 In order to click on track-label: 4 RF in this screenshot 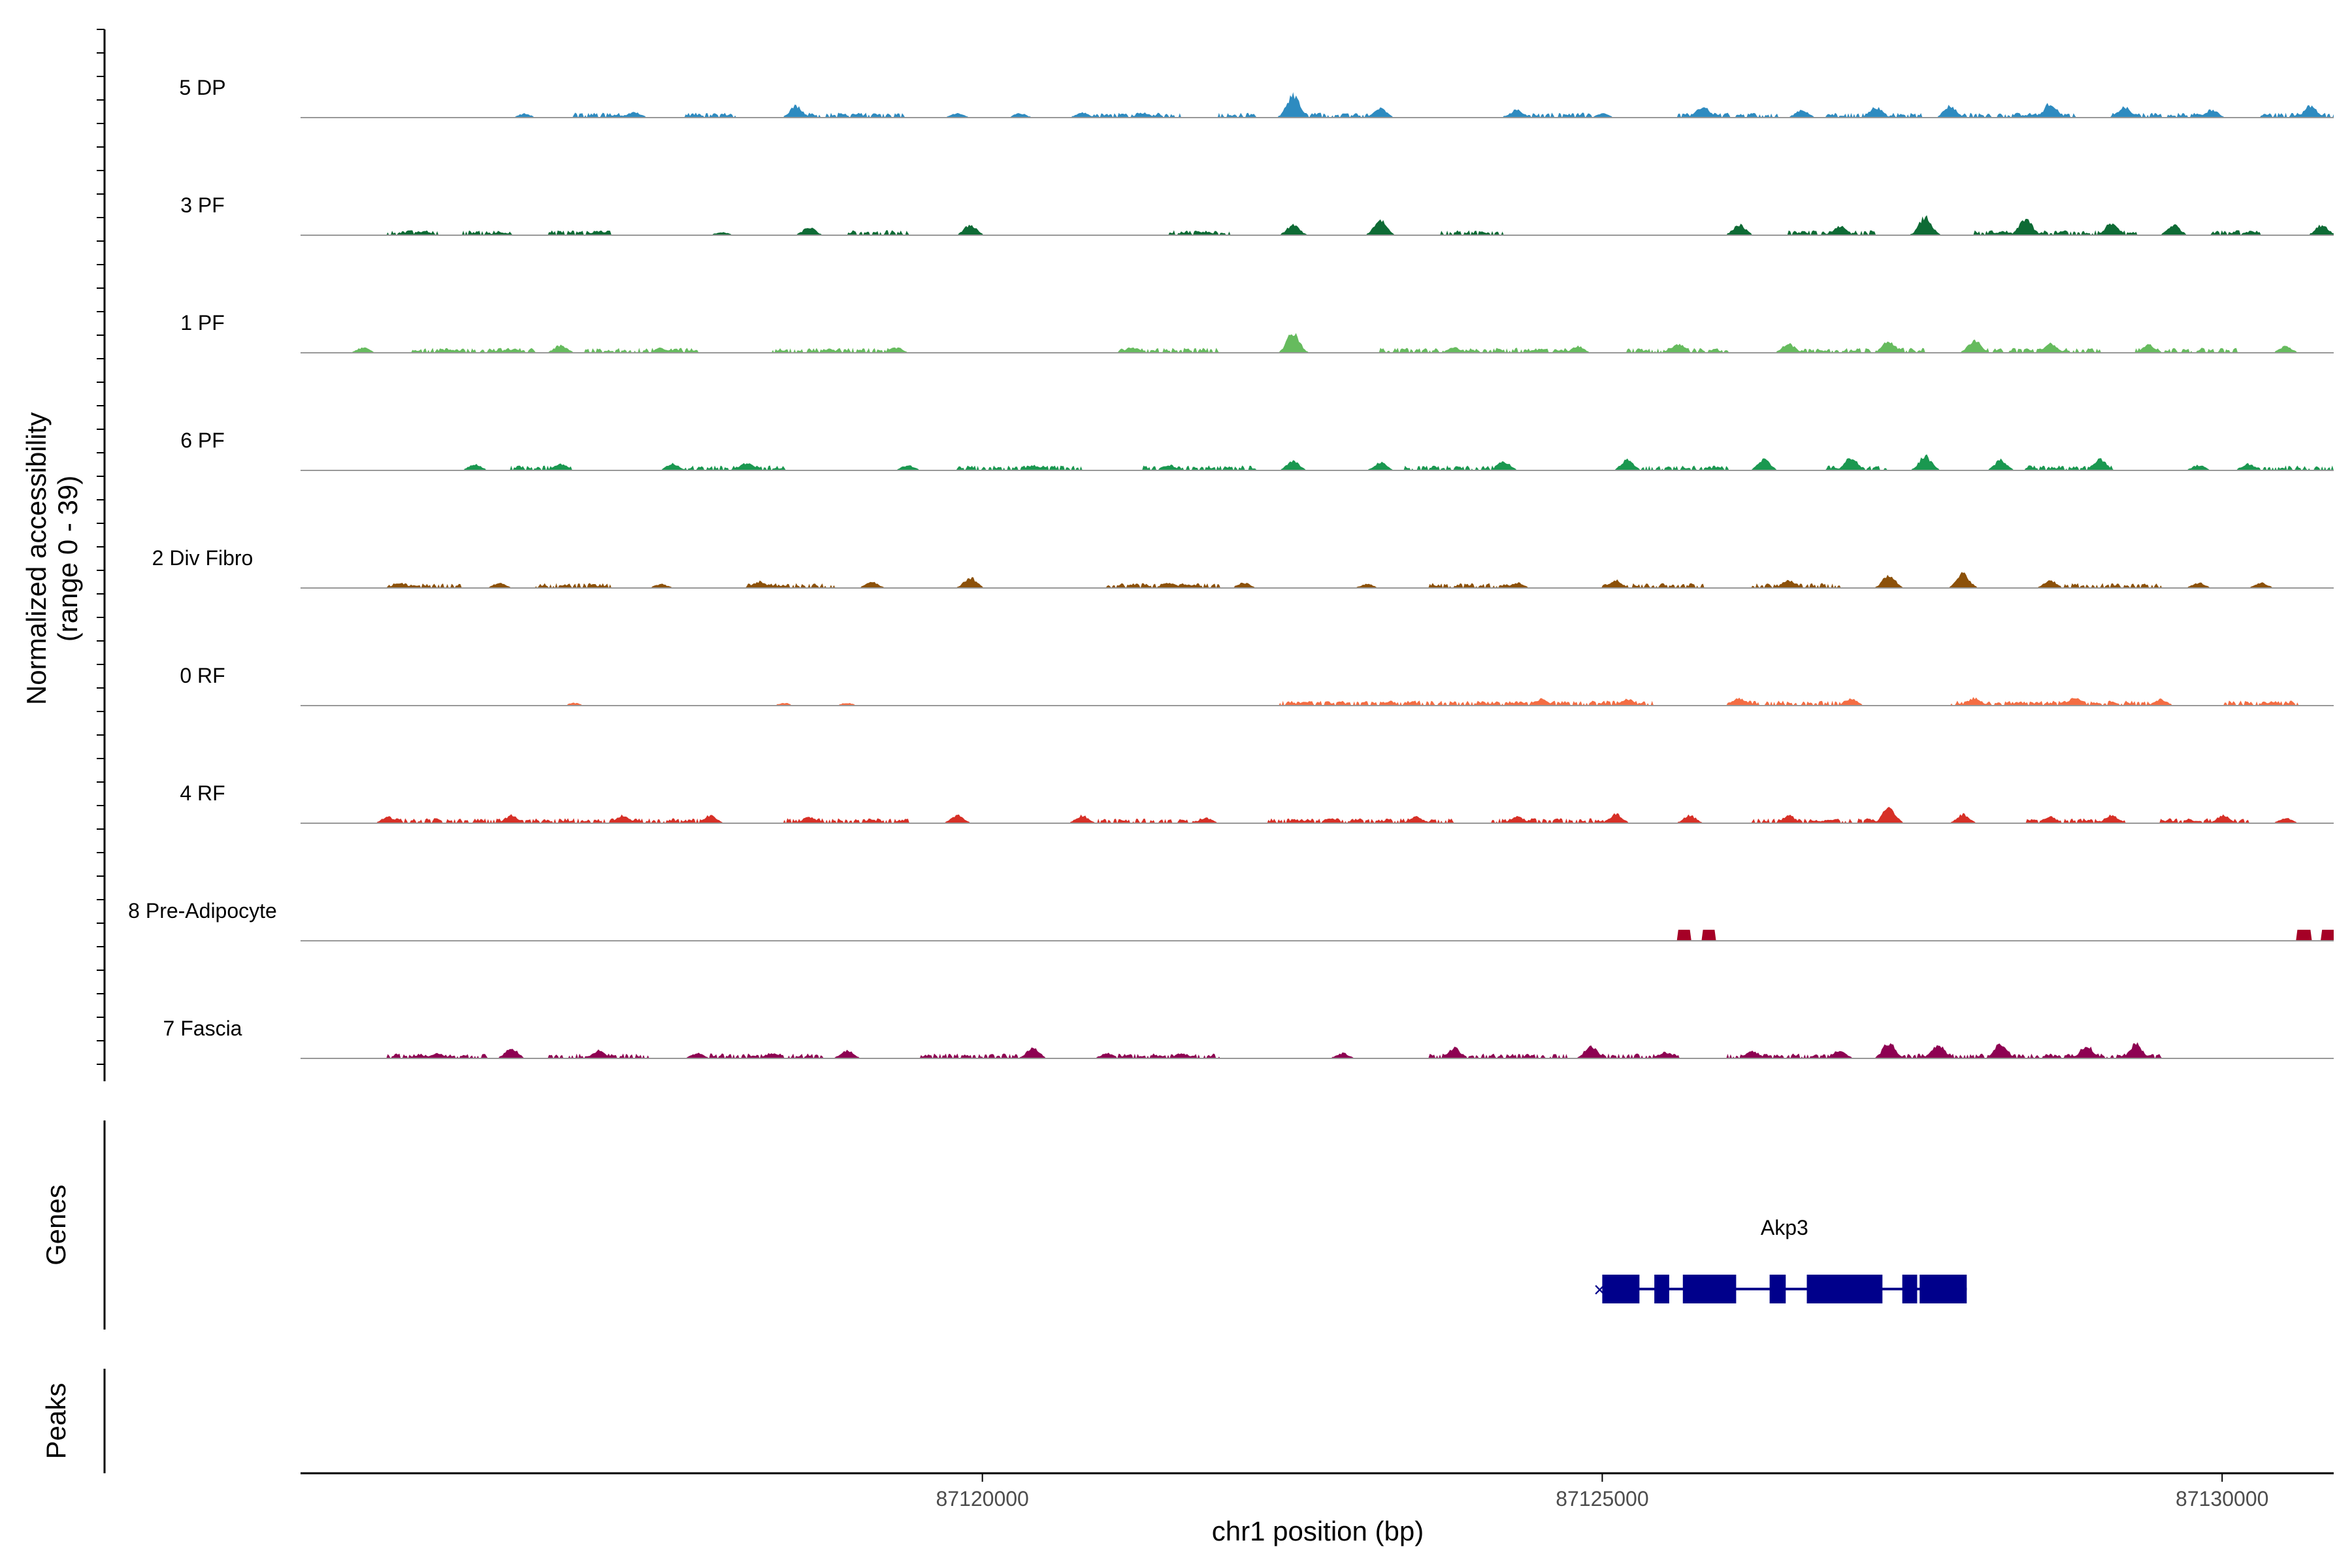, I will do `click(202, 793)`.